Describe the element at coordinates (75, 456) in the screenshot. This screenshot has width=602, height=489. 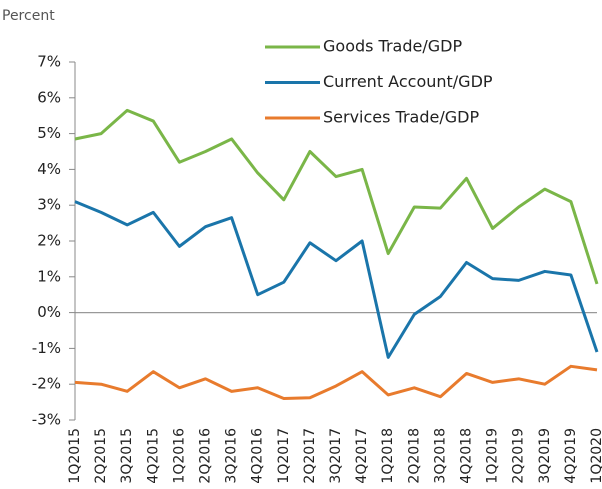
I see `x-tick-label: 1Q2015` at that location.